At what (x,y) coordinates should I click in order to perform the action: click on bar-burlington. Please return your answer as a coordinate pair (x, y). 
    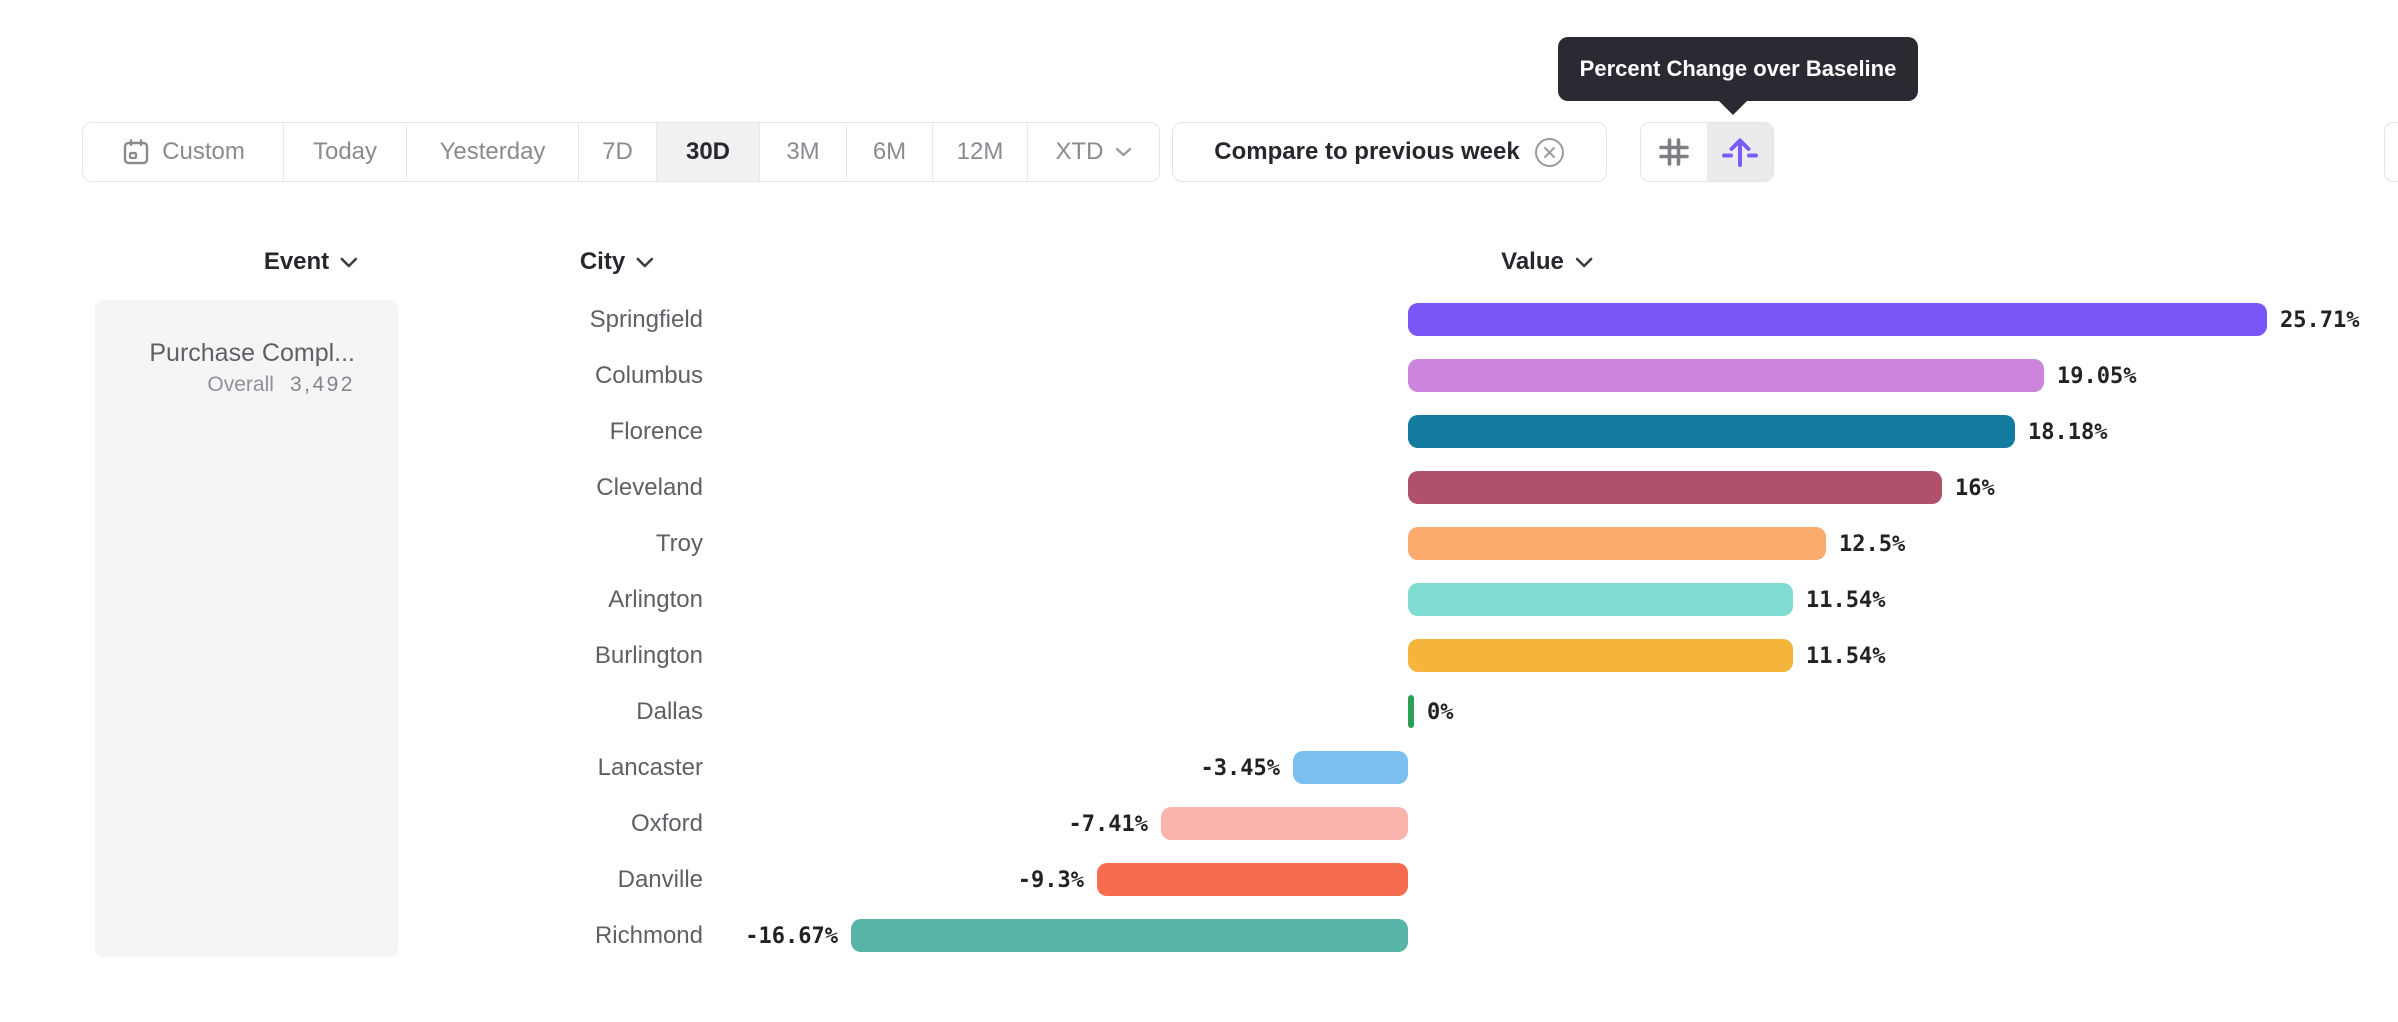
    Looking at the image, I should click on (1600, 655).